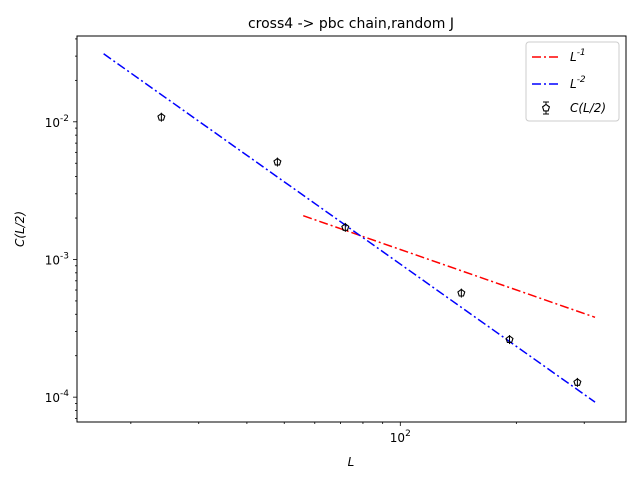 This screenshot has height=480, width=640. I want to click on y-tick-label: 10⁻⁴, so click(57, 397).